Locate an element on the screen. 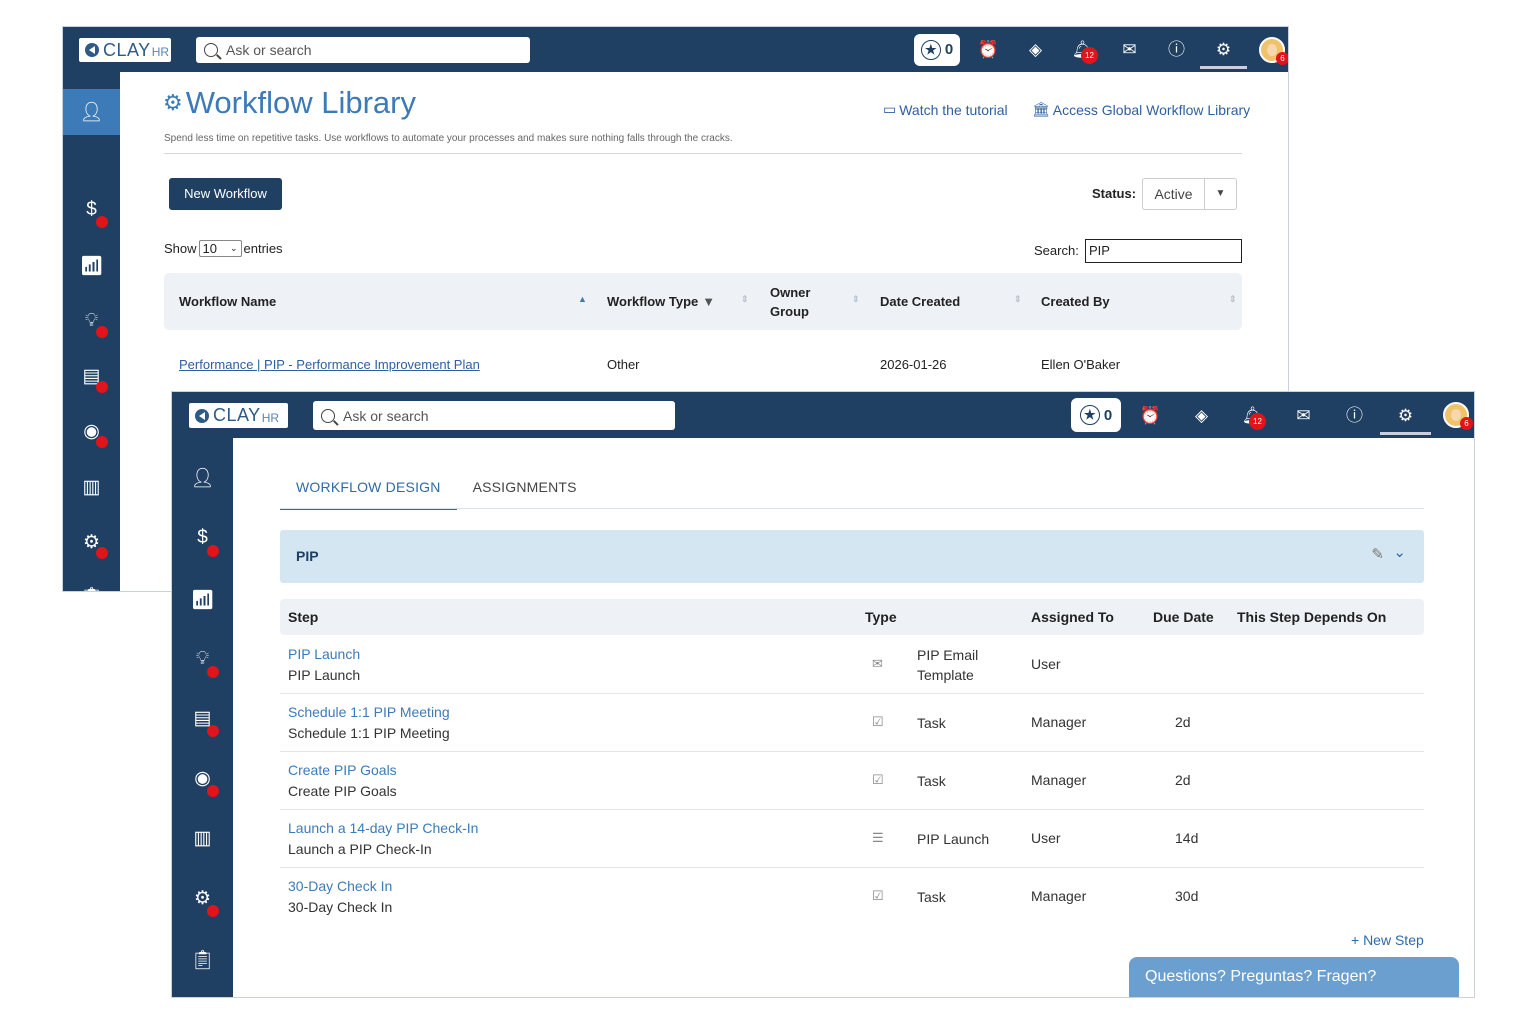 The height and width of the screenshot is (1024, 1536). step-title-link: Create PIP Goals is located at coordinates (342, 770).